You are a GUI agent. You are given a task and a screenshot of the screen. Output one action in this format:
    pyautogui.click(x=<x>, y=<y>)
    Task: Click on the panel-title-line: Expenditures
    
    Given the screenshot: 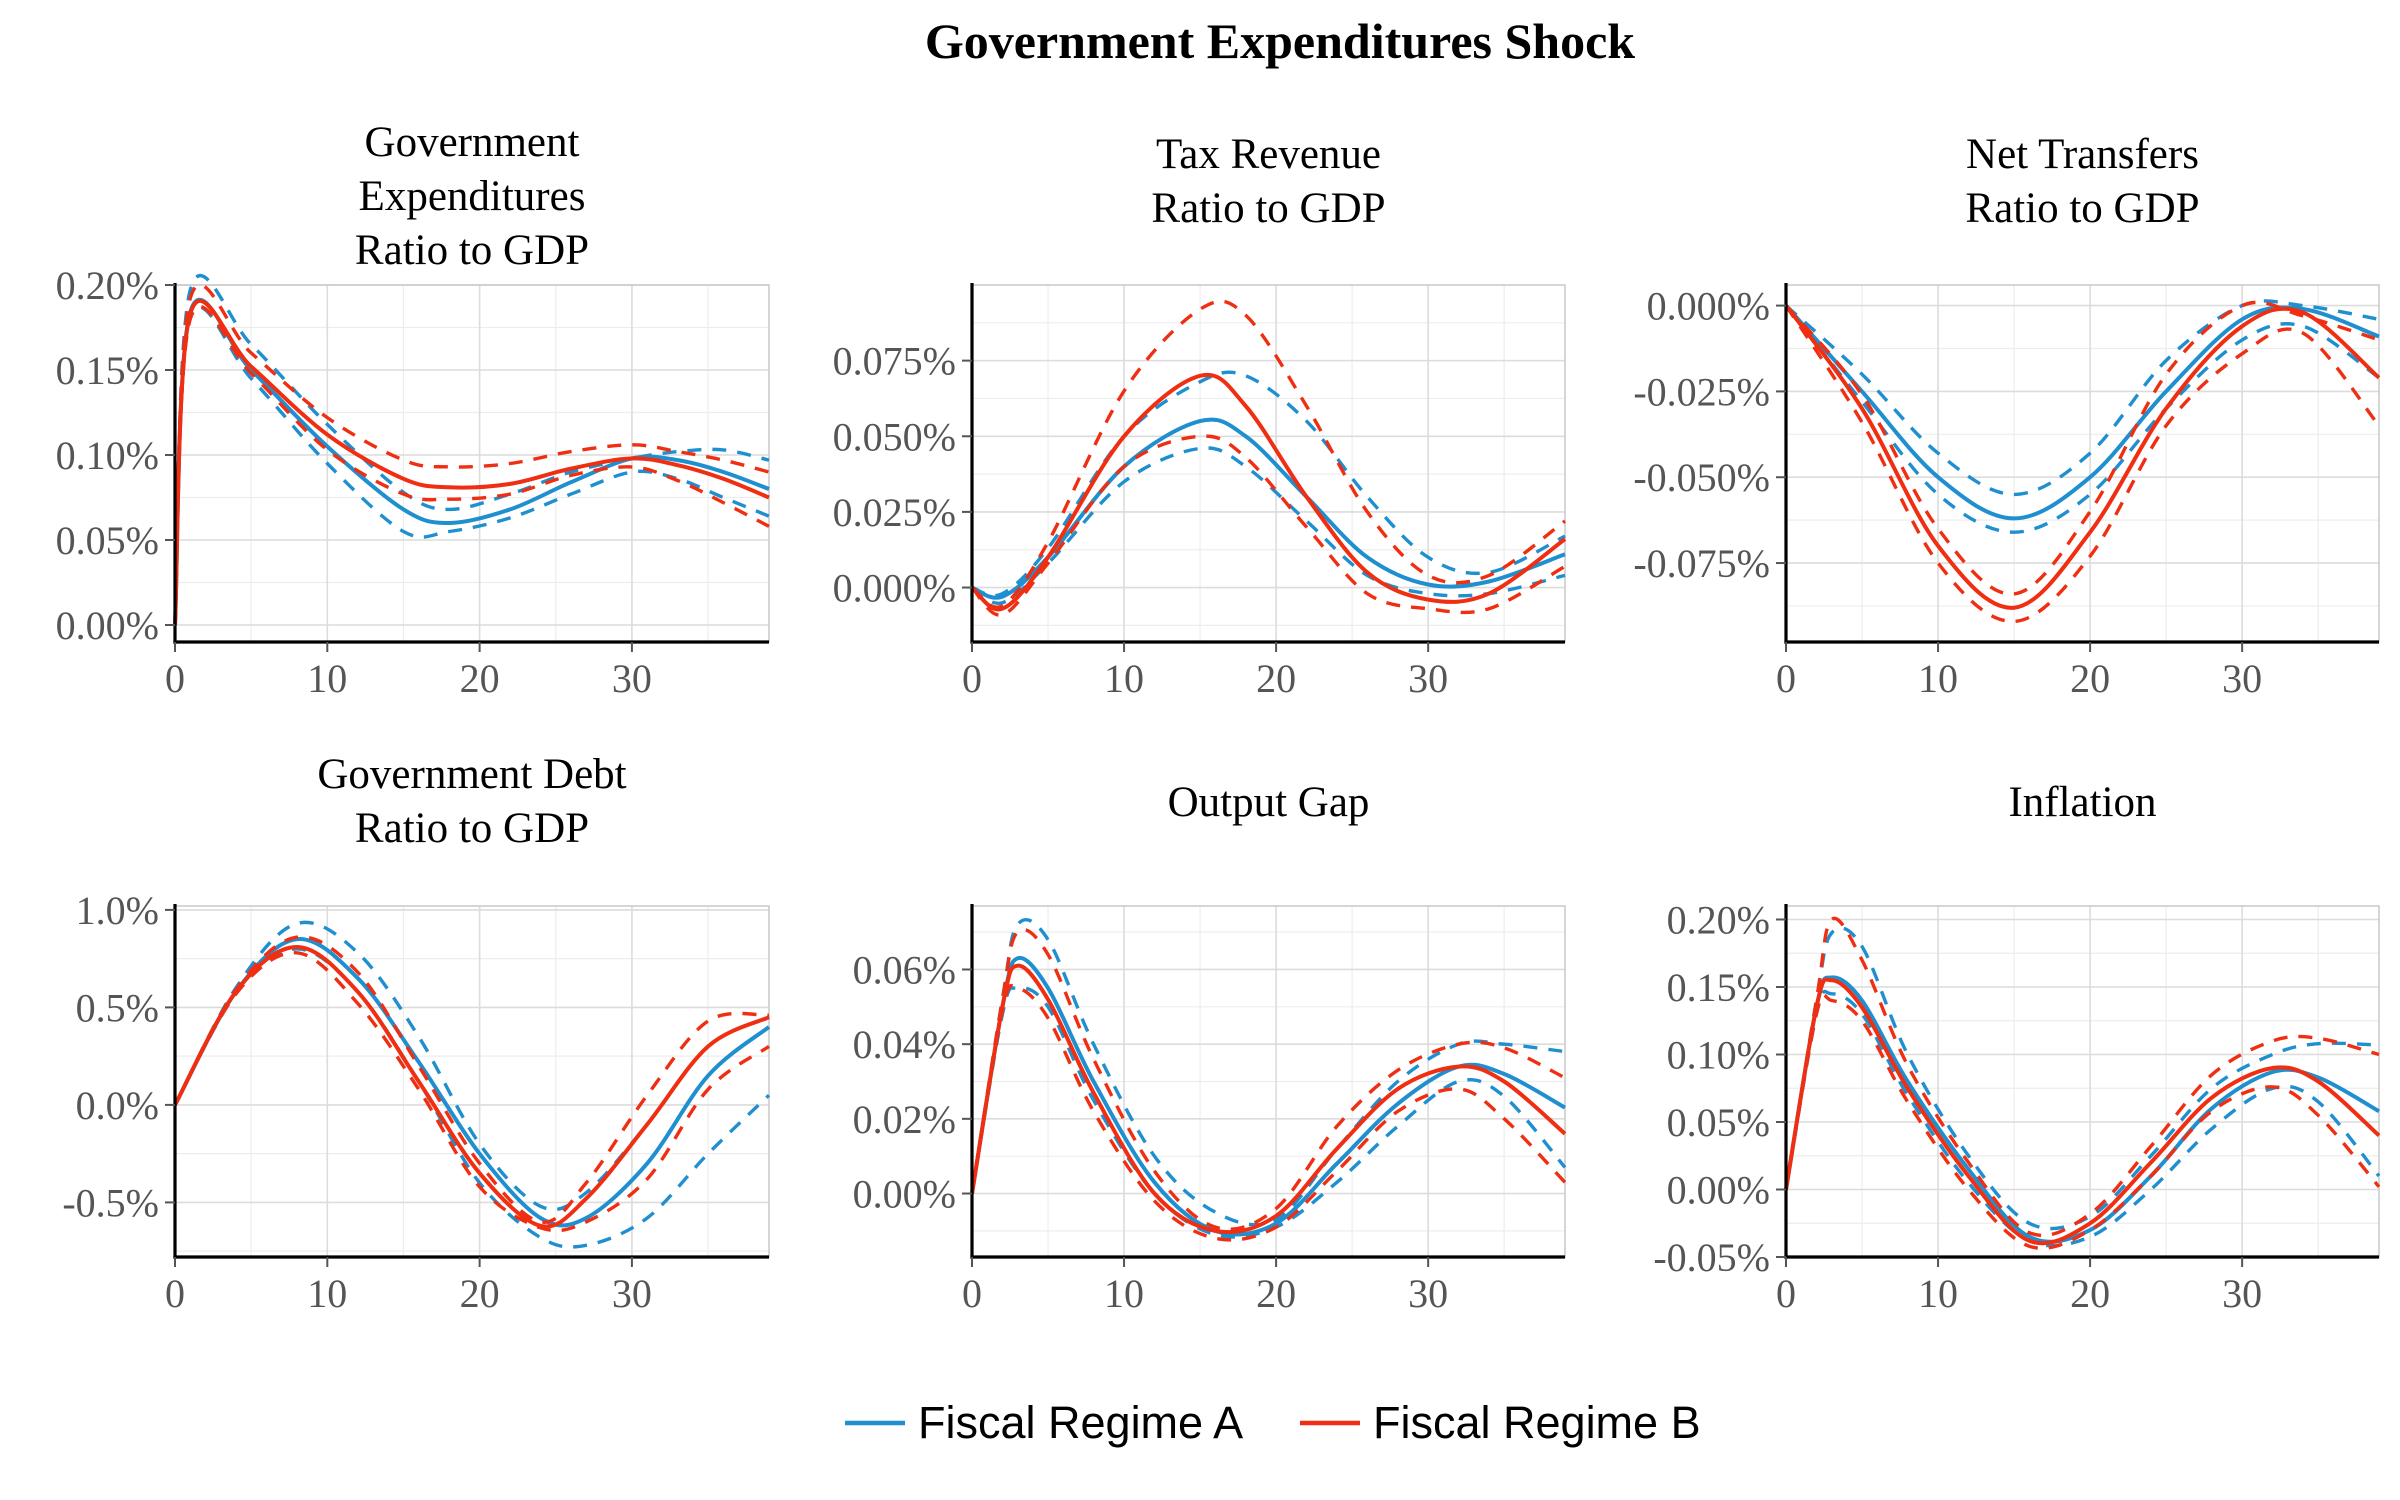 What is the action you would take?
    pyautogui.click(x=472, y=196)
    